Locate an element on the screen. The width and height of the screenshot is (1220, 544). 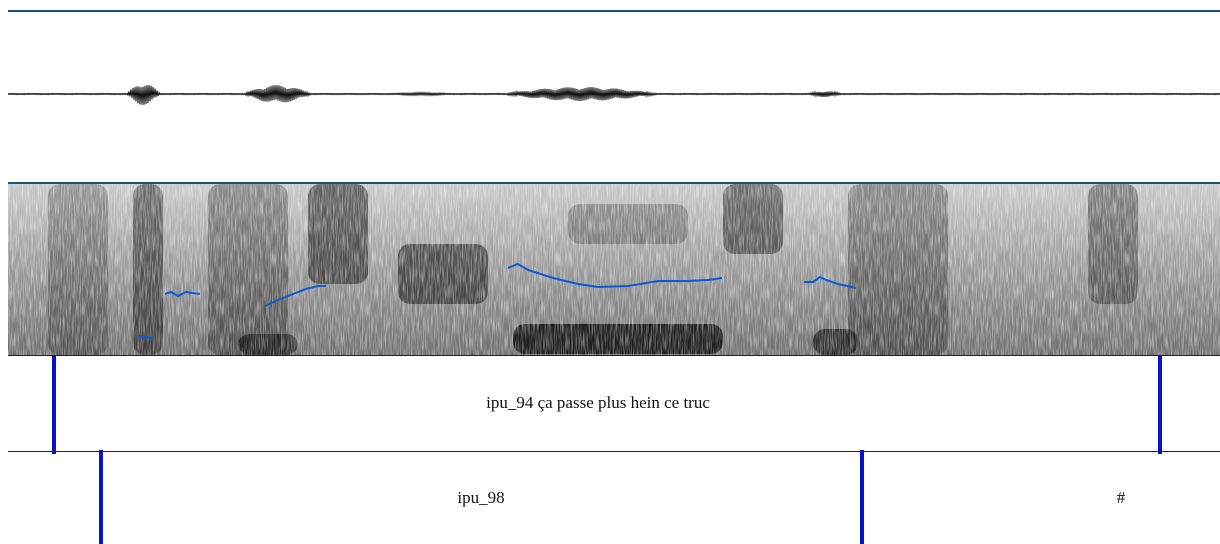
waveform-signal is located at coordinates (614, 95).